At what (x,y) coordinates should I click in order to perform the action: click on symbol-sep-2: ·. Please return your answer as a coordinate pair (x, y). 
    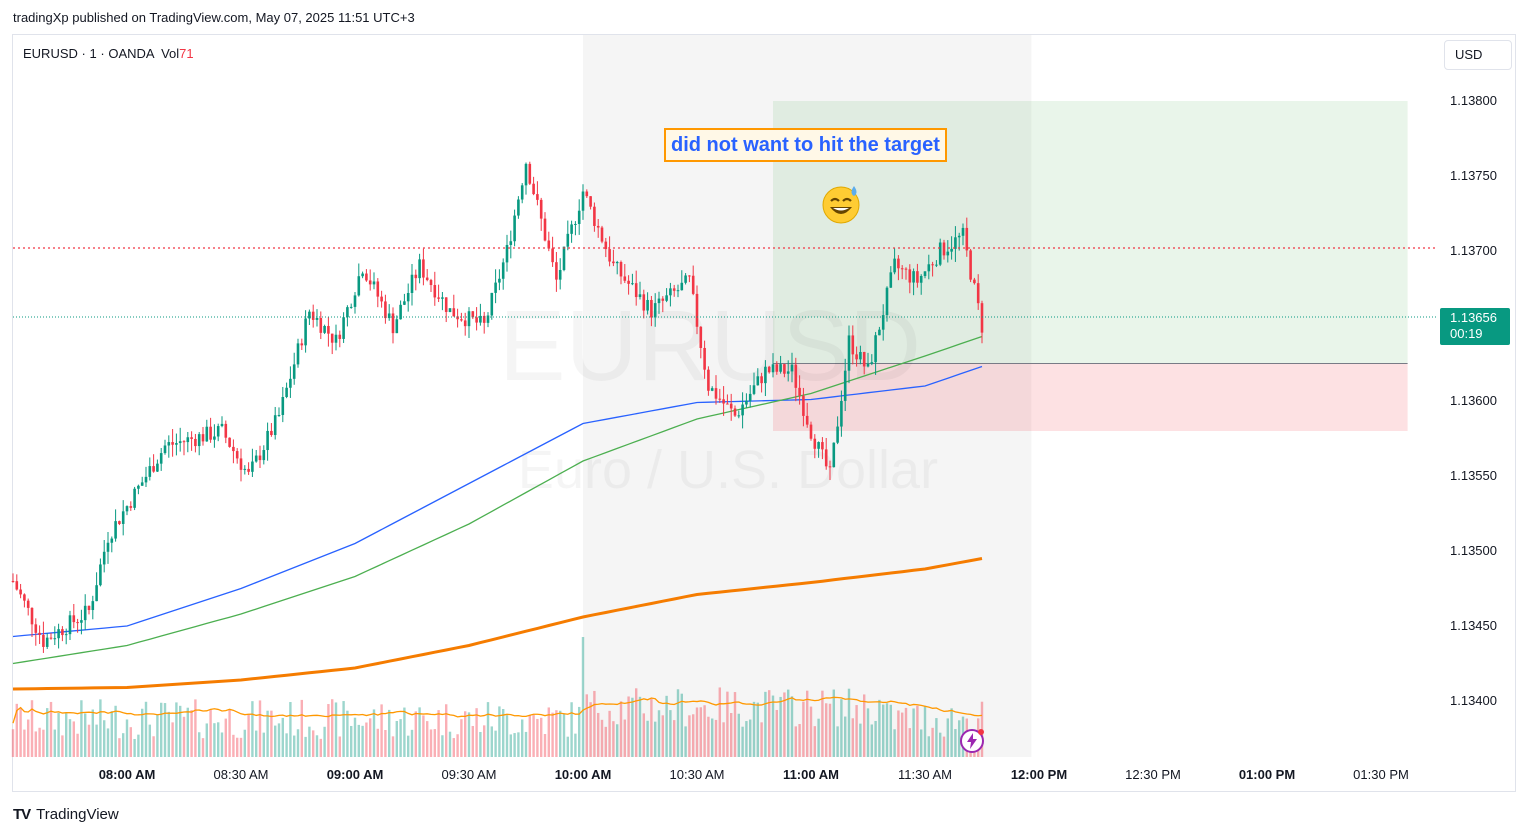
    Looking at the image, I should click on (102, 53).